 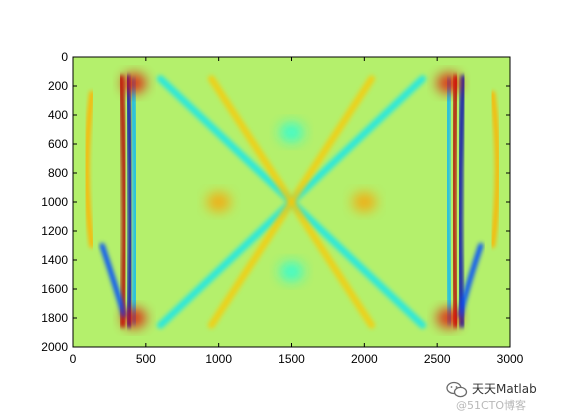 What do you see at coordinates (64, 57) in the screenshot?
I see `y-tick-label-0: 0` at bounding box center [64, 57].